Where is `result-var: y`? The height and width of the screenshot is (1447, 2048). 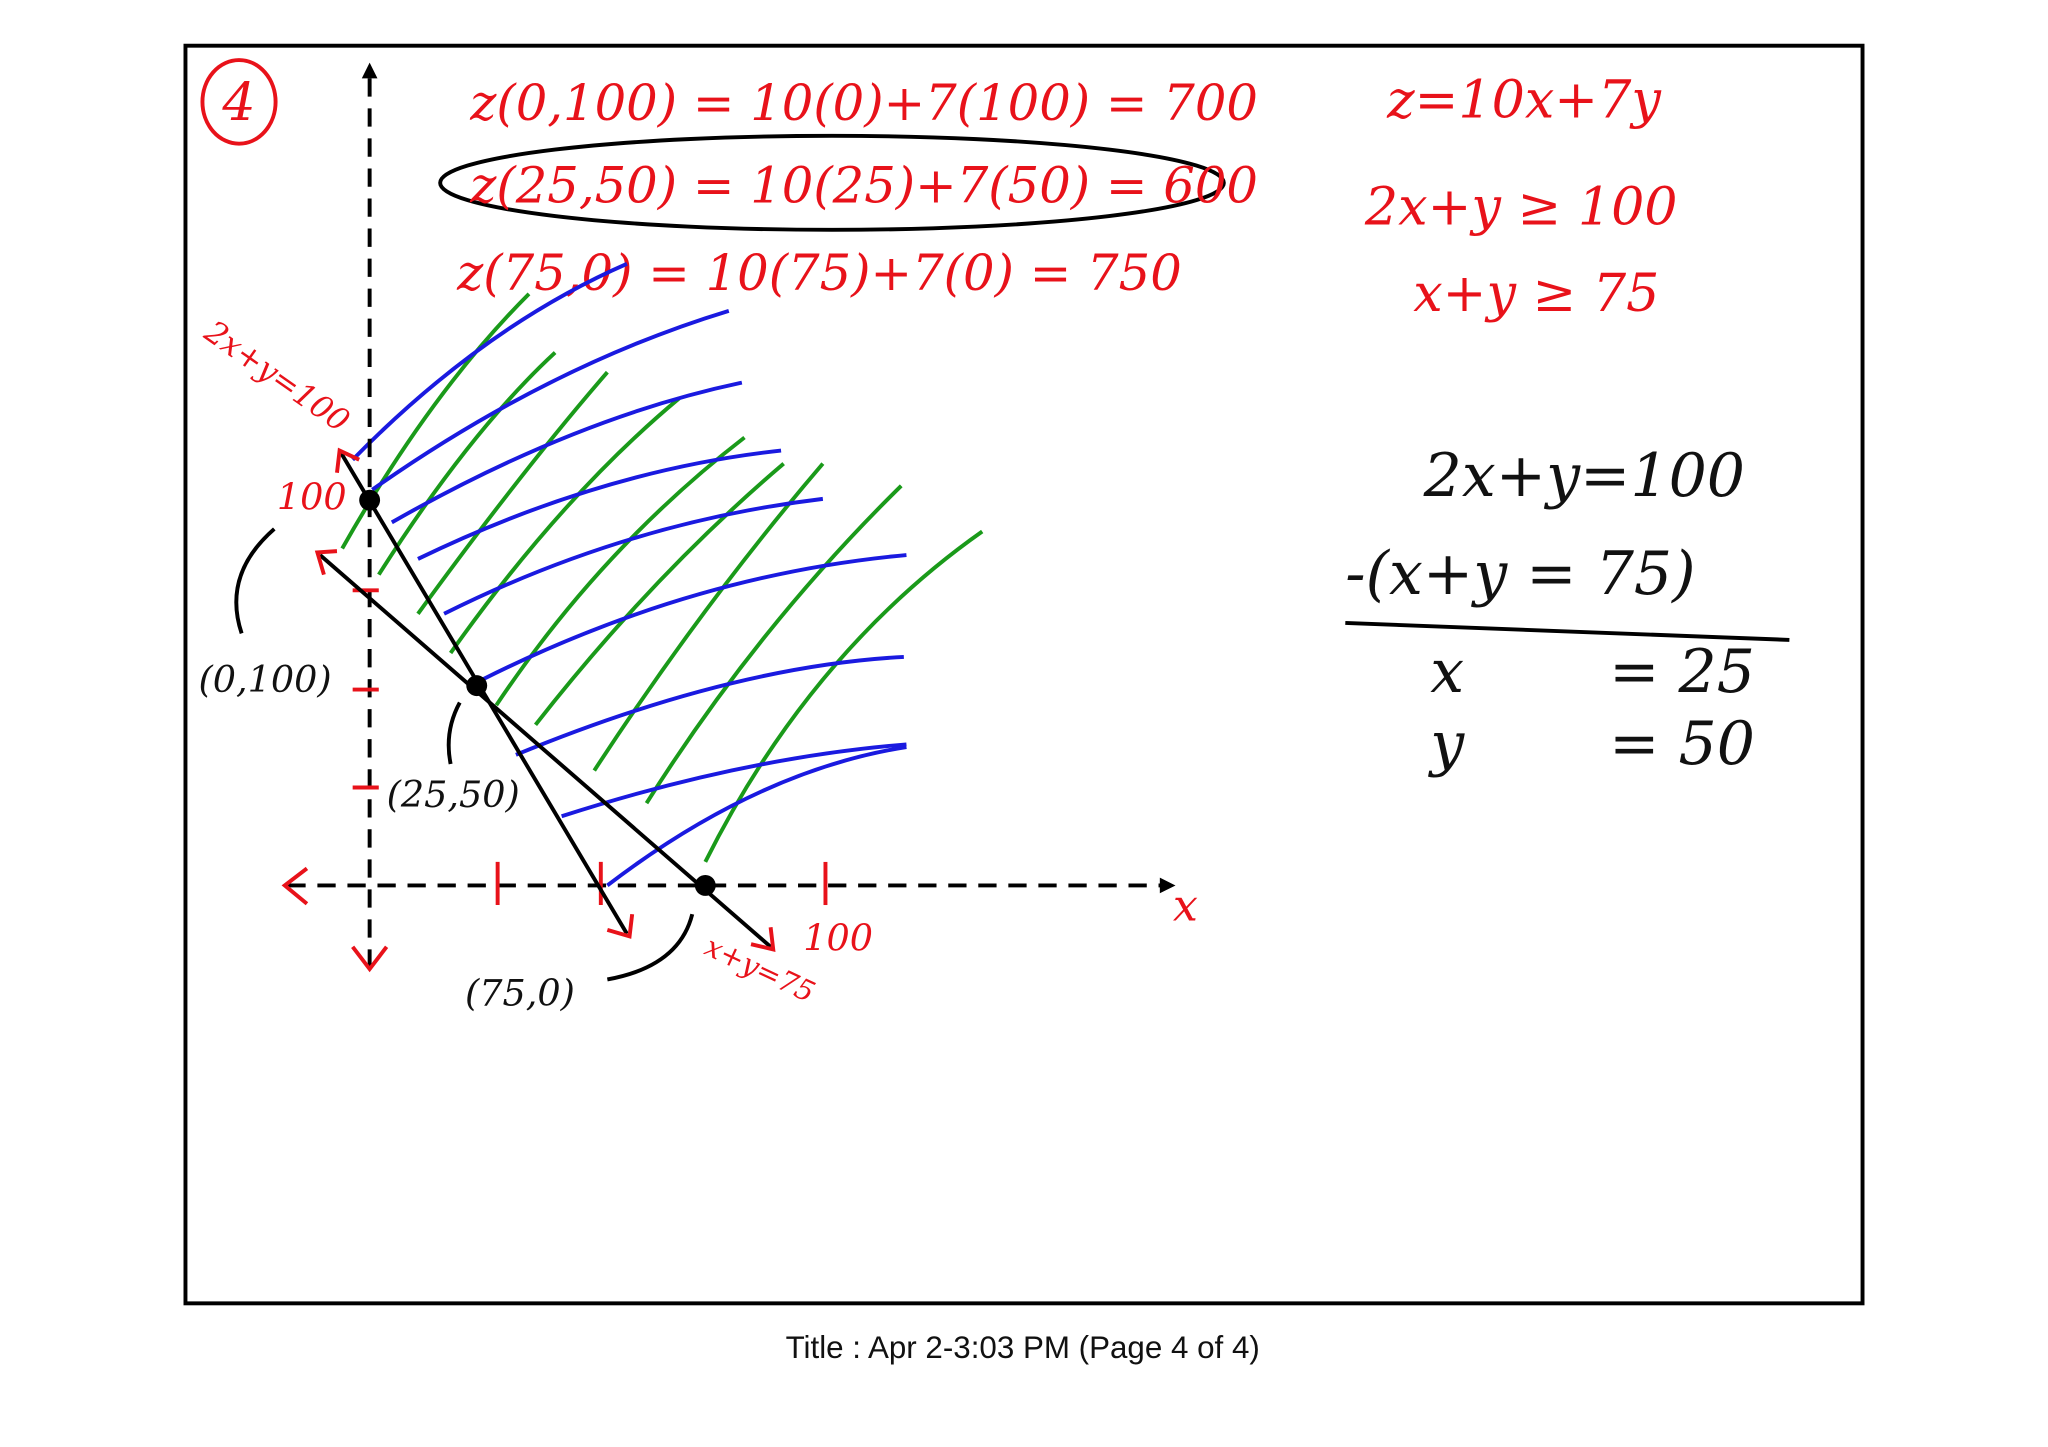
result-var: y is located at coordinates (1446, 744).